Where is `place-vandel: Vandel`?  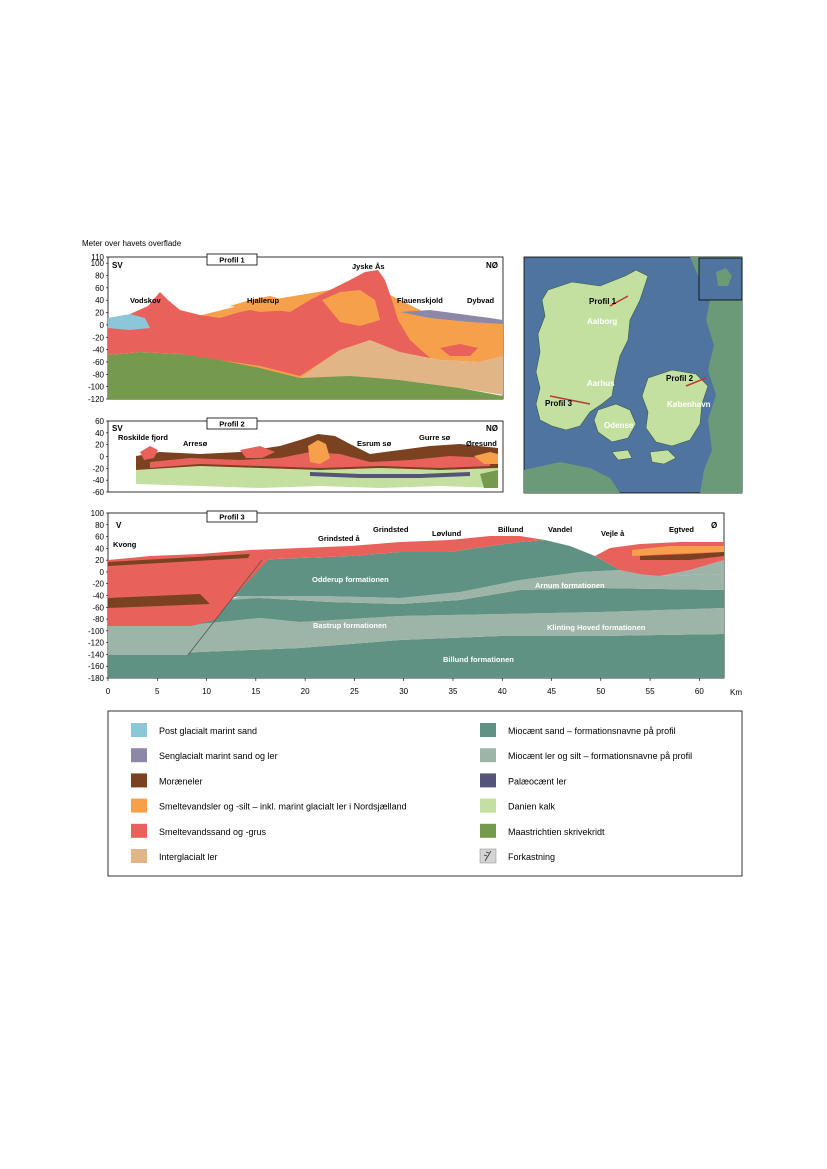 place-vandel: Vandel is located at coordinates (560, 529).